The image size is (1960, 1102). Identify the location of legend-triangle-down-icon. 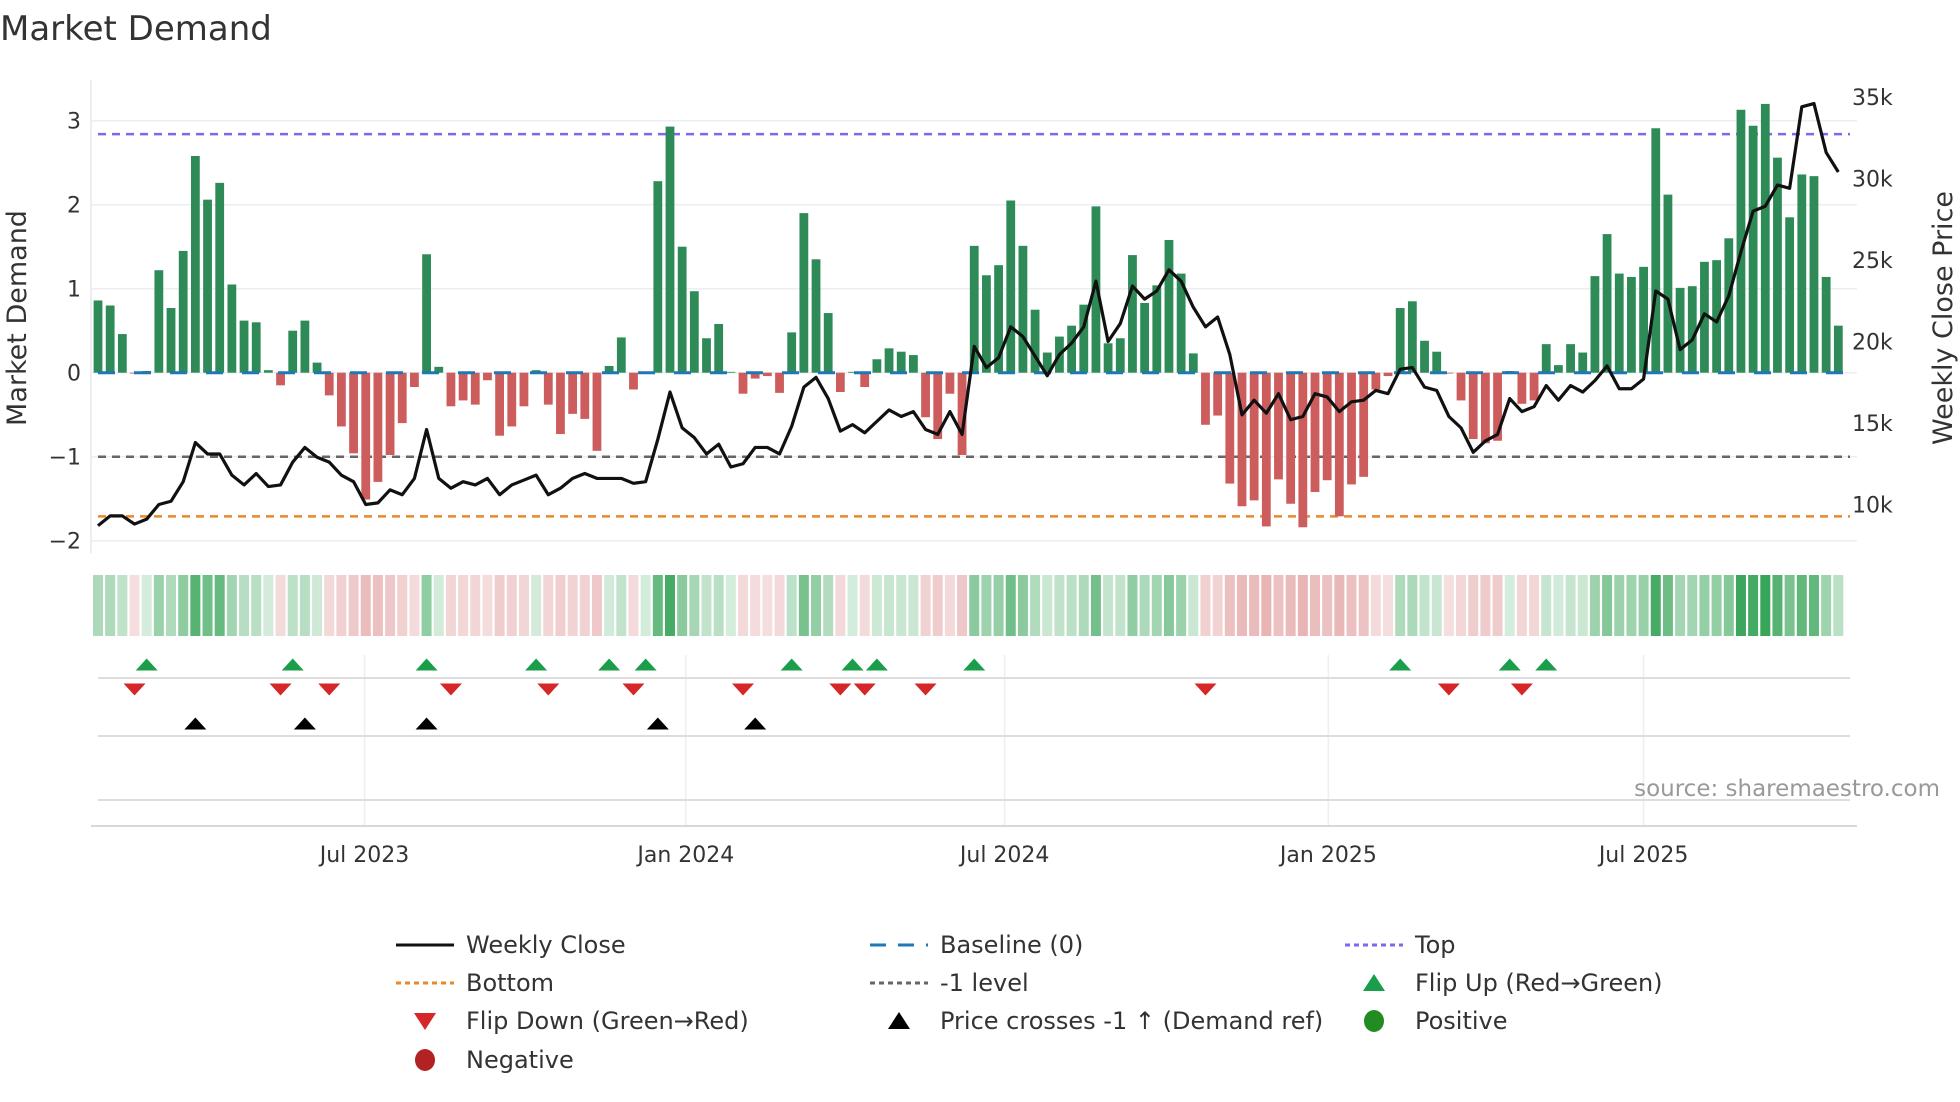
(425, 1021).